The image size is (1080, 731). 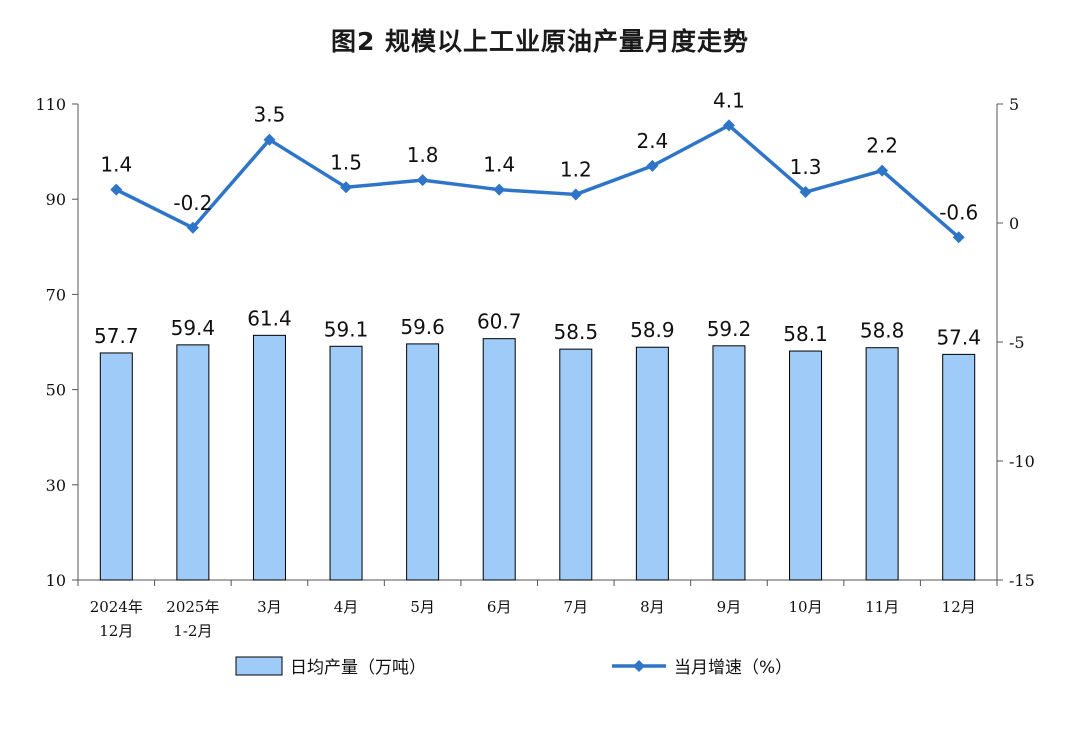 I want to click on line-data-label: -0.2, so click(x=192, y=203).